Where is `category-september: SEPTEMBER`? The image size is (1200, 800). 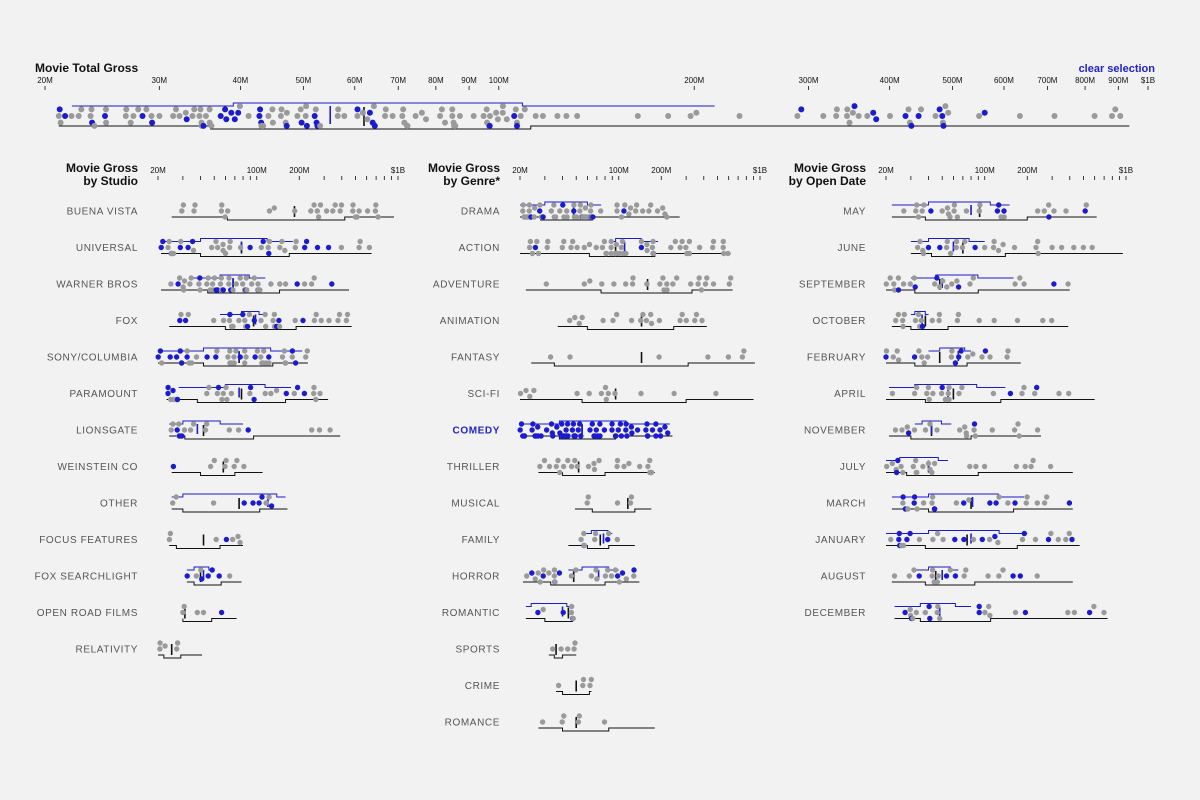
category-september: SEPTEMBER is located at coordinates (832, 285).